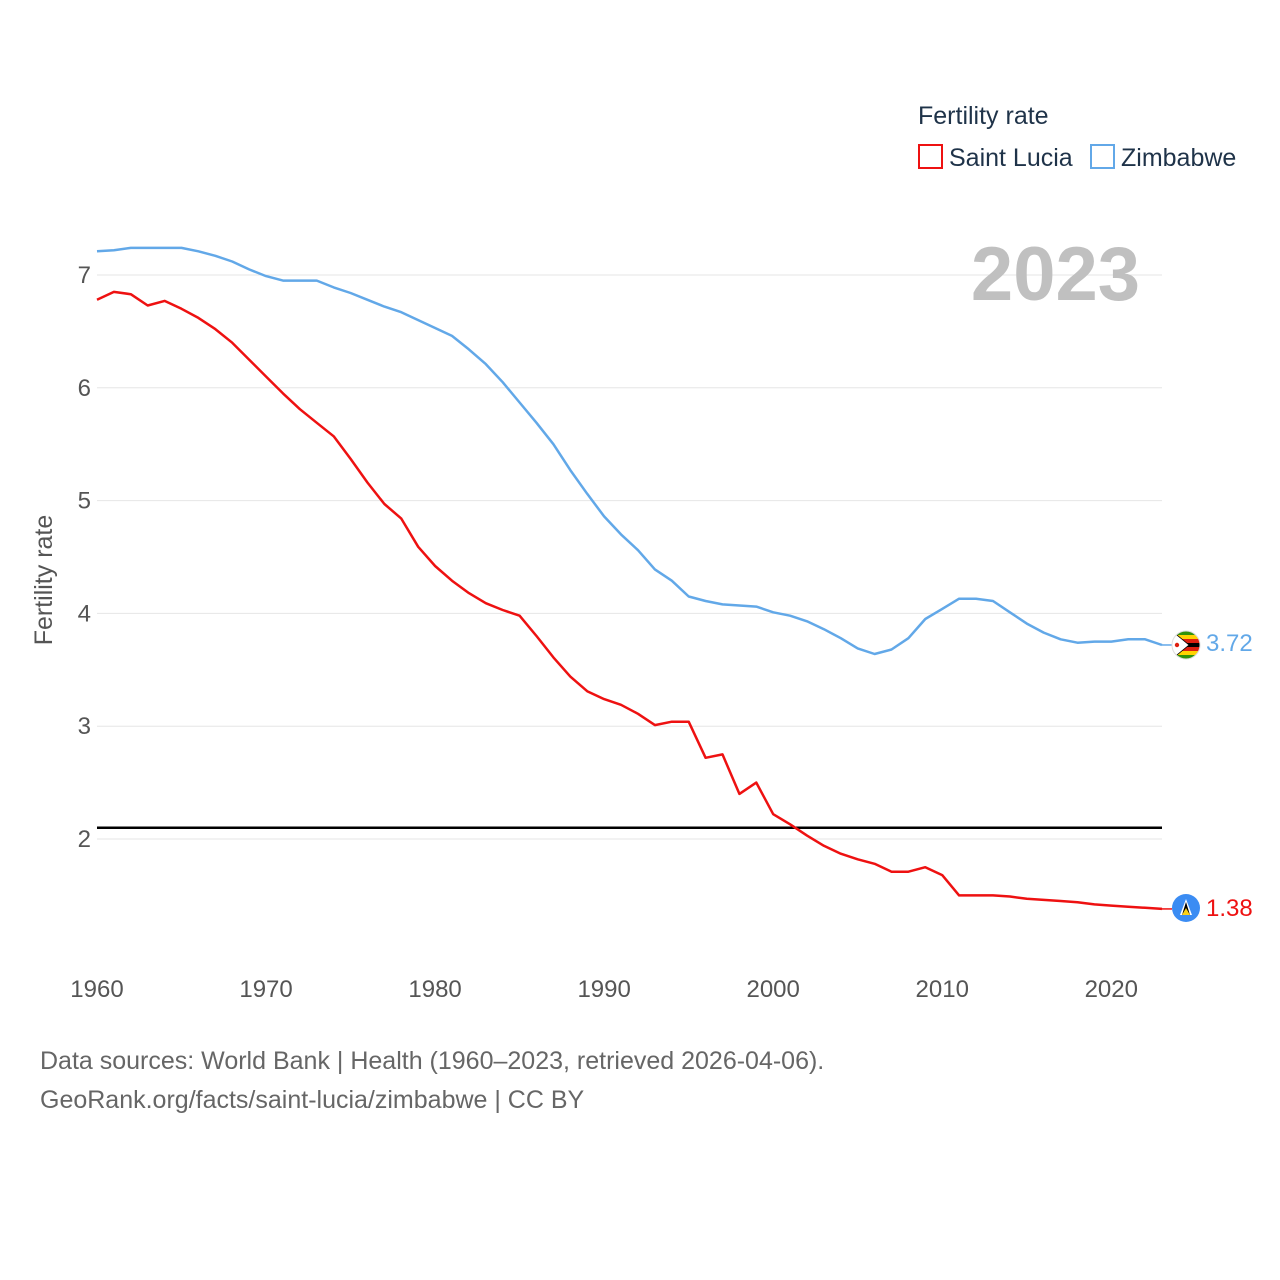  I want to click on y-tick-label: 3, so click(84, 726).